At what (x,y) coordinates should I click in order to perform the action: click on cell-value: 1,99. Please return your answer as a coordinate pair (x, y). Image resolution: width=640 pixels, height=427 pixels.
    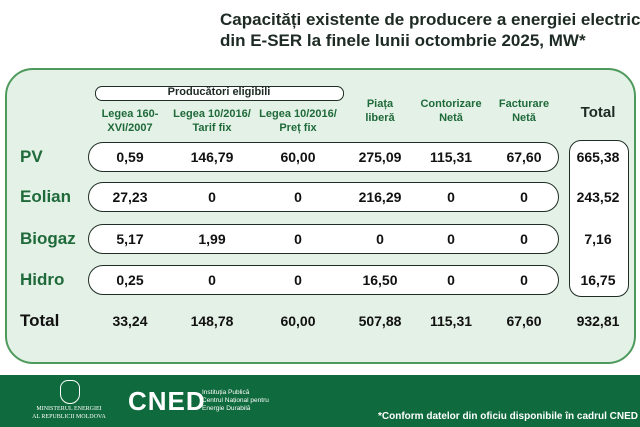
    Looking at the image, I should click on (212, 239).